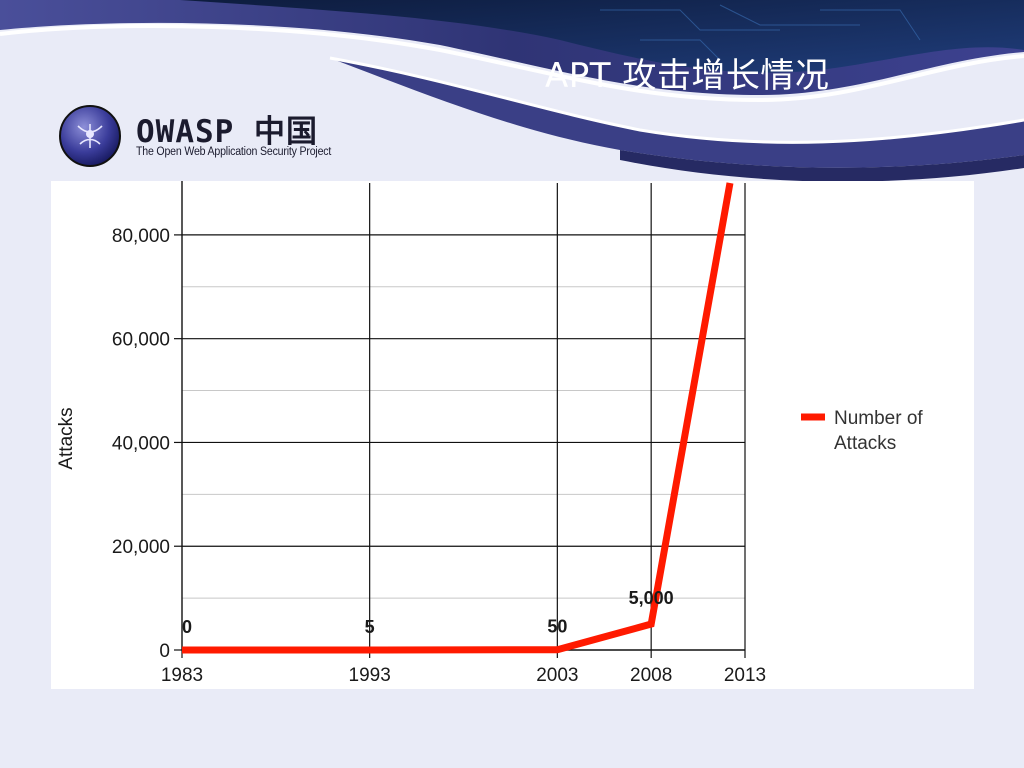 Image resolution: width=1024 pixels, height=768 pixels. Describe the element at coordinates (878, 431) in the screenshot. I see `legend-label: Number of Attacks` at that location.